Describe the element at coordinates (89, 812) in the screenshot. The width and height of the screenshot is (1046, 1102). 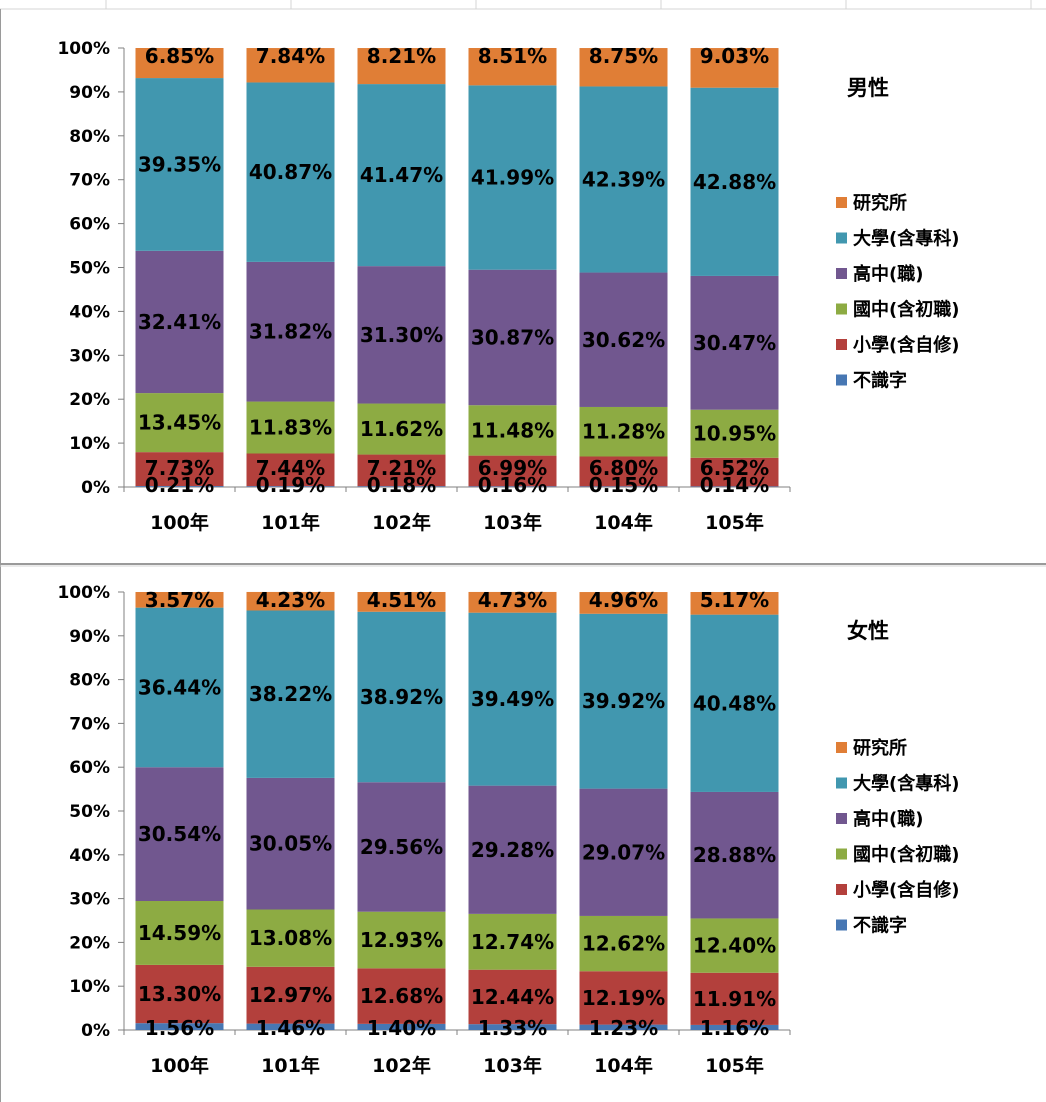
I see `y-tick-label: 50%` at that location.